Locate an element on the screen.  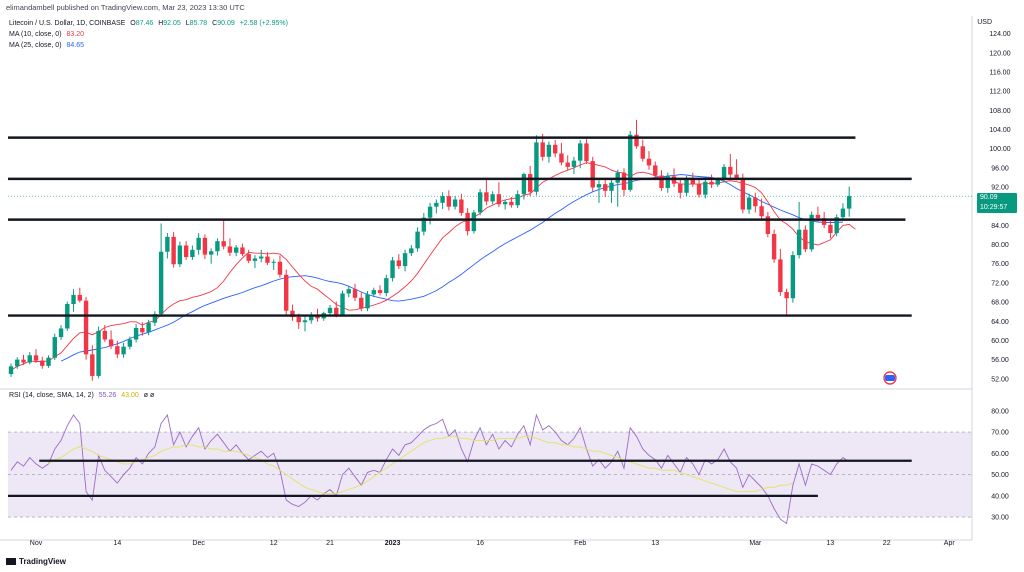
rsi-ma-line is located at coordinates (421, 465).